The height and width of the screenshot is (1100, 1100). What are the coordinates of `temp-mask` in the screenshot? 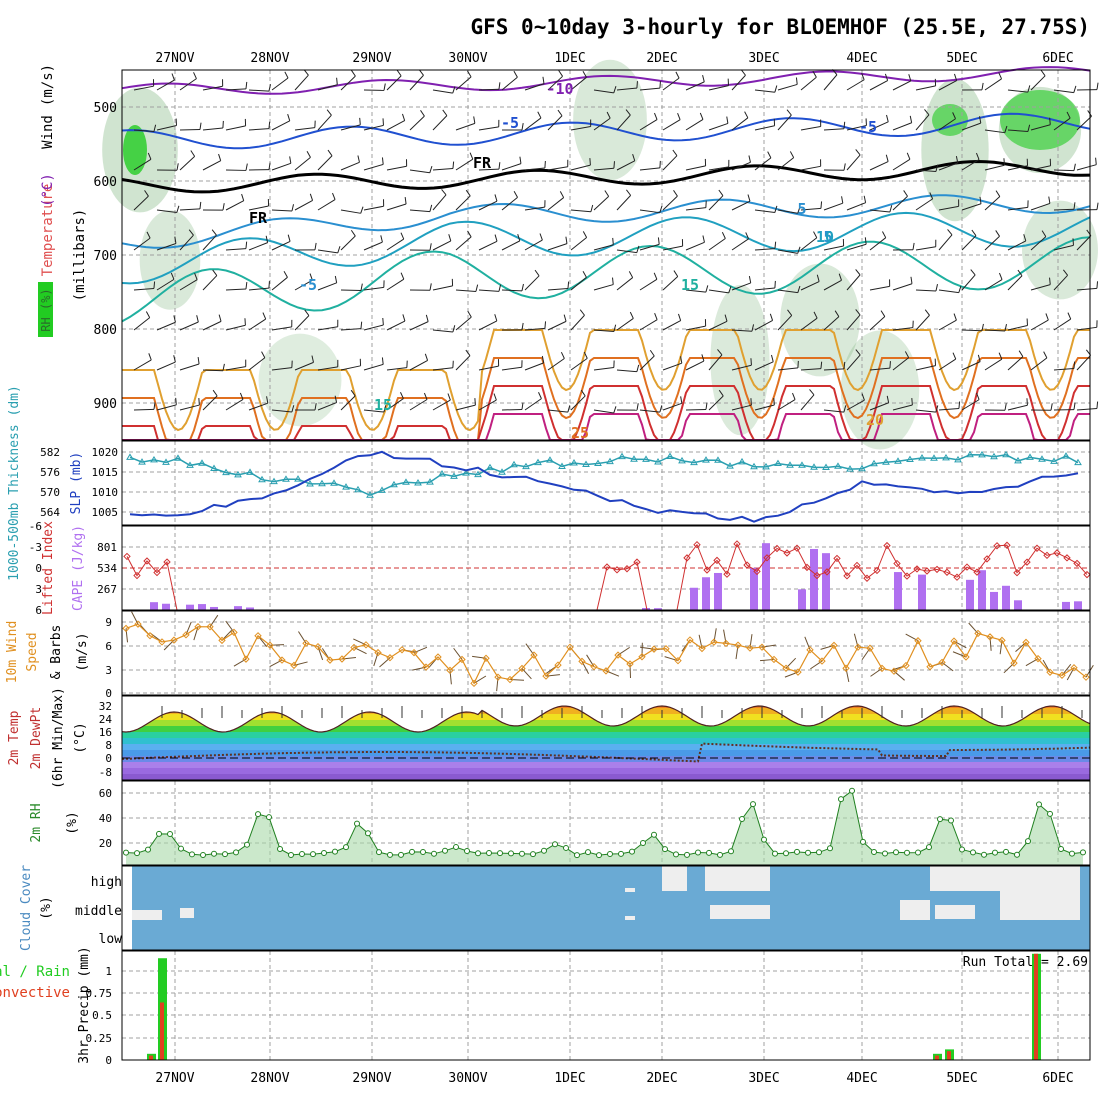 It's located at (606, 714).